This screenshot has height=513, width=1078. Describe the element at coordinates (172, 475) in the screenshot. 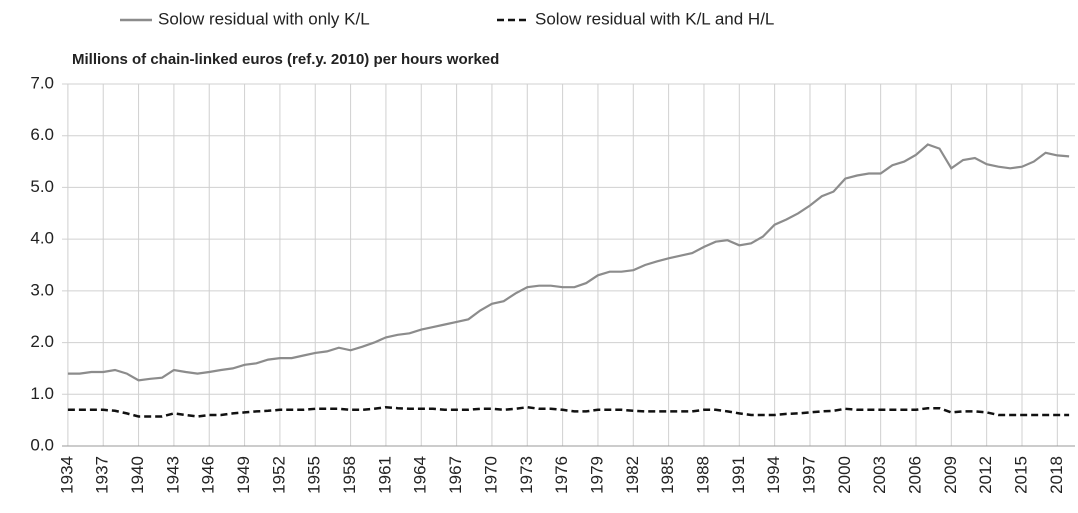

I see `x-tick-label: 1943` at that location.